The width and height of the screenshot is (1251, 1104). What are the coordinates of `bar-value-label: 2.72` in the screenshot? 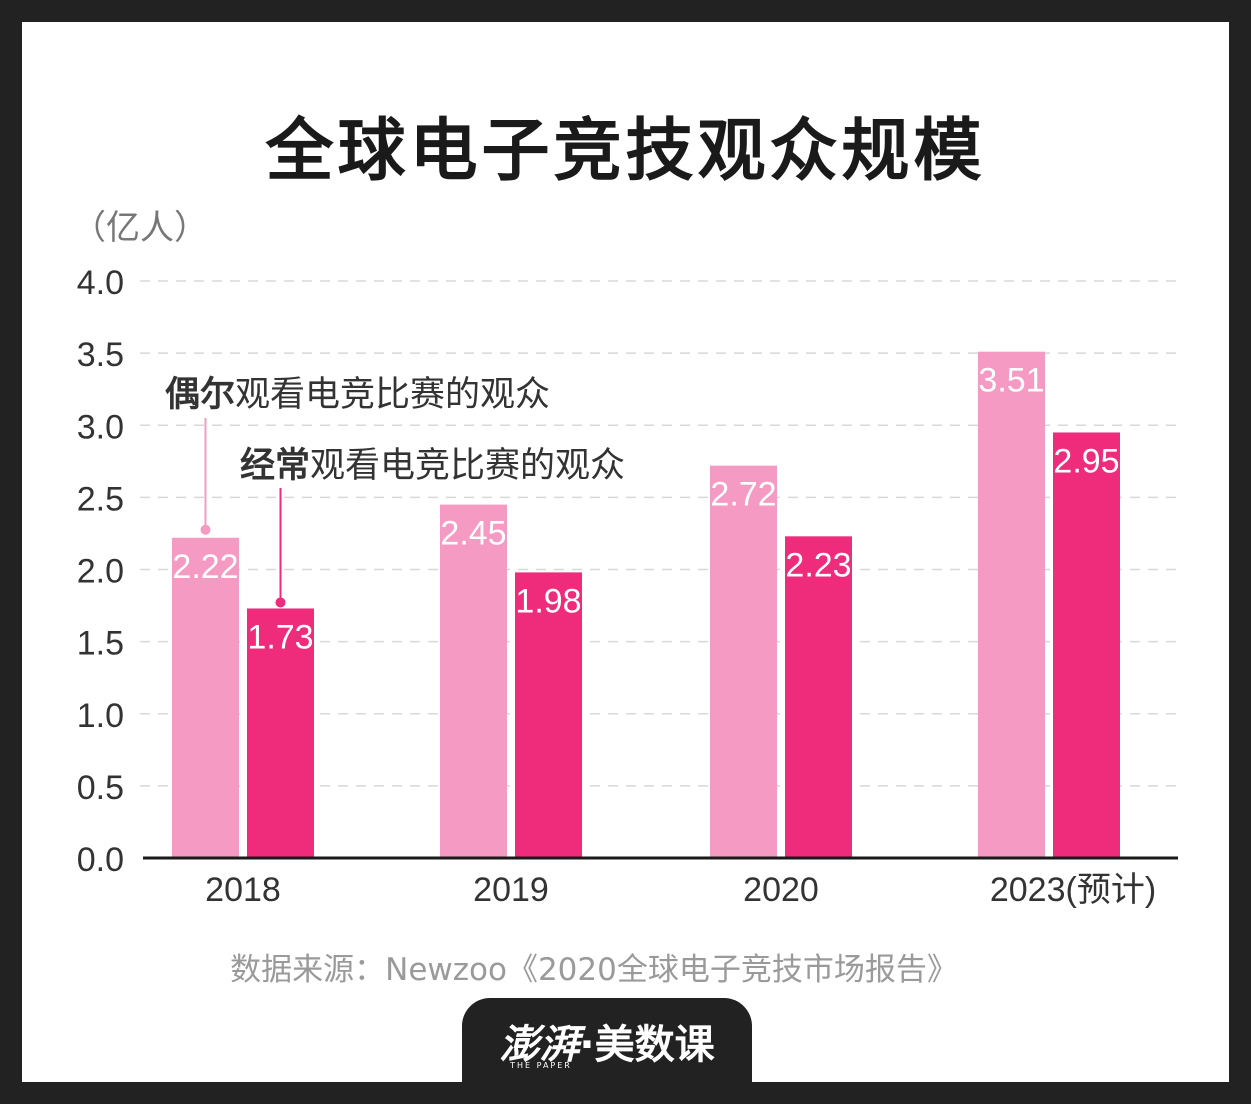 It's located at (743, 495).